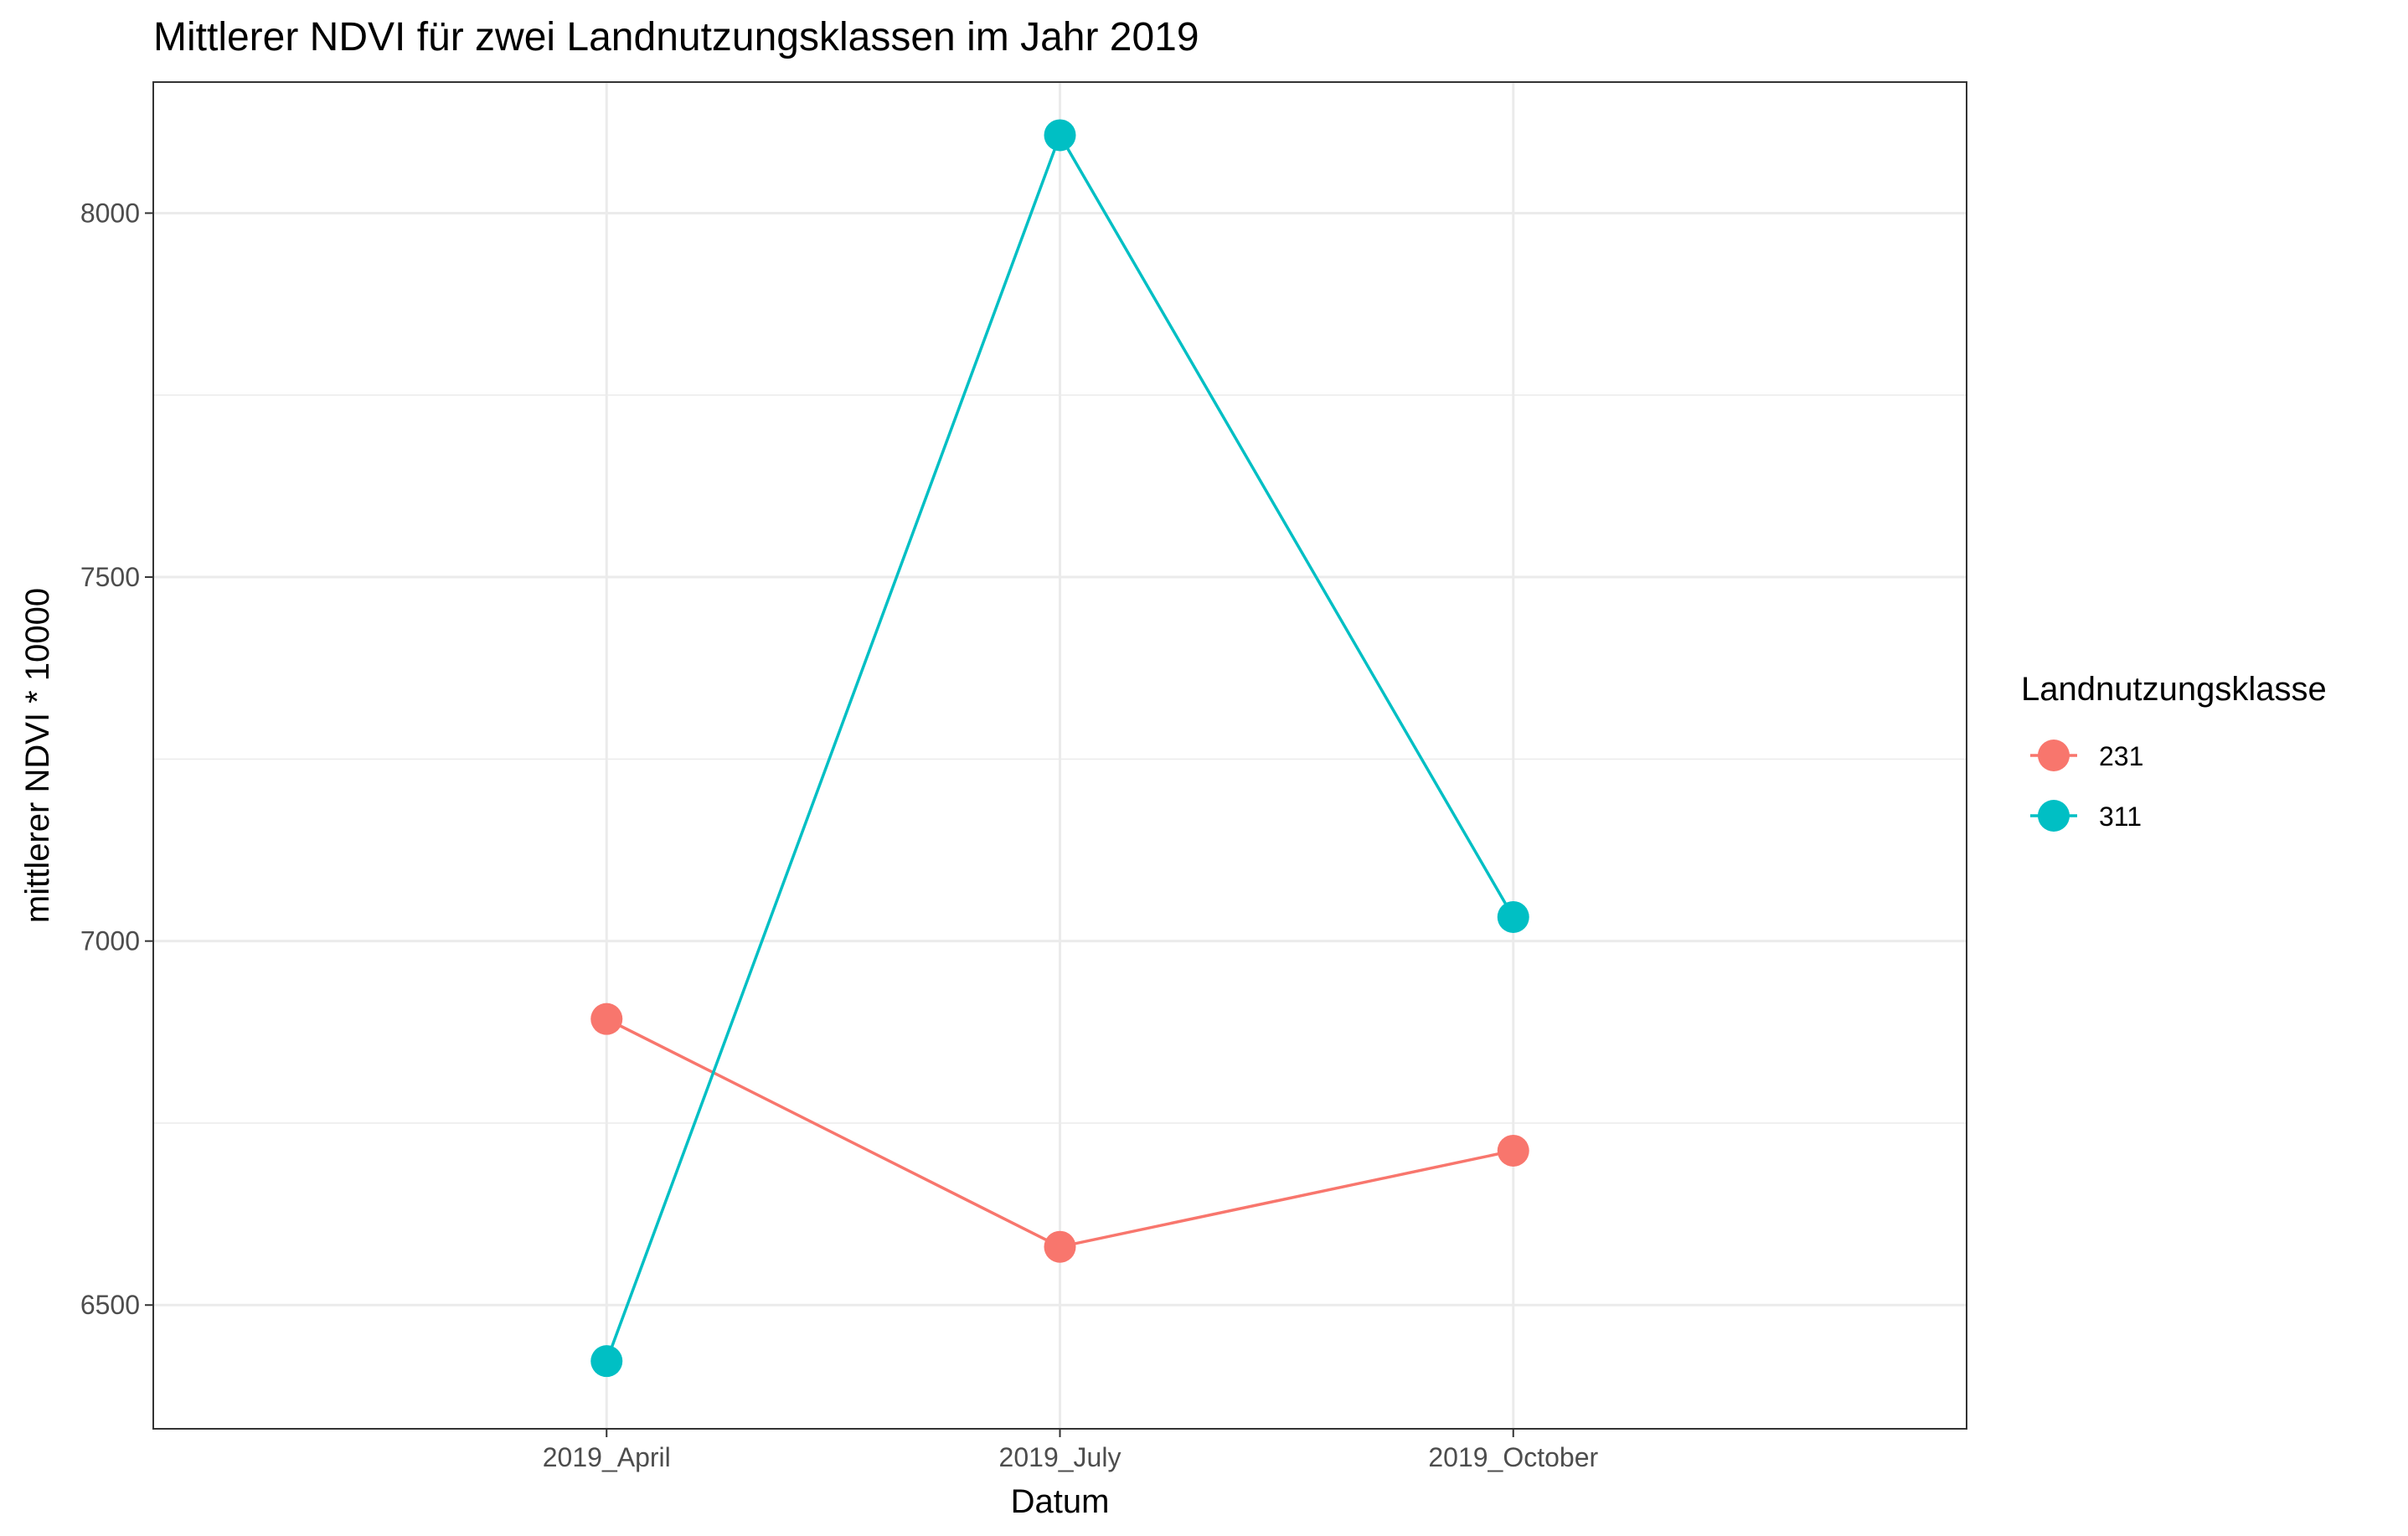  What do you see at coordinates (1060, 1501) in the screenshot?
I see `x-axis-title: Datum` at bounding box center [1060, 1501].